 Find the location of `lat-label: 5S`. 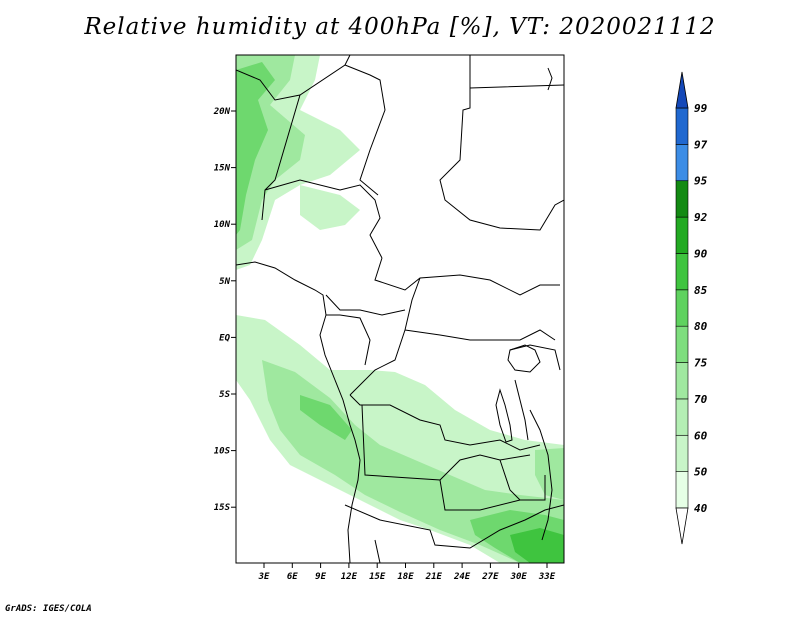

lat-label: 5S is located at coordinates (224, 395).